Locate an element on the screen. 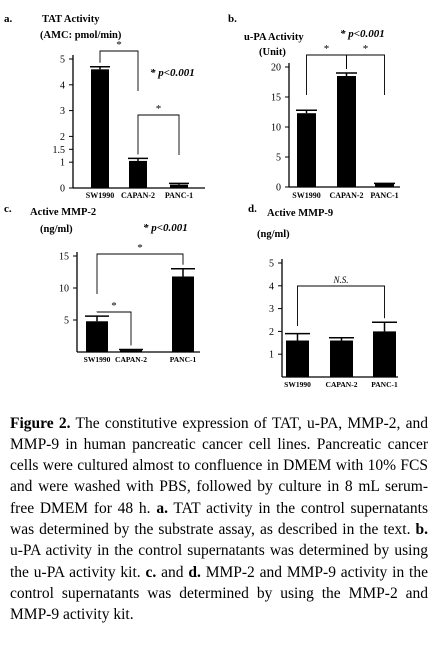 The width and height of the screenshot is (437, 668). panel-b-category-label: SW1990 is located at coordinates (306, 195).